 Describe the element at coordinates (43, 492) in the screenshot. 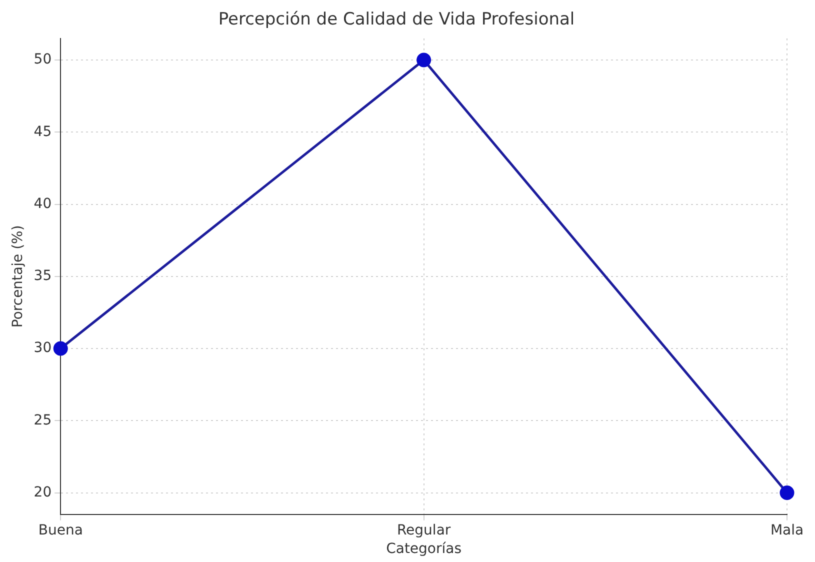

I see `y-tick-label: 20` at that location.